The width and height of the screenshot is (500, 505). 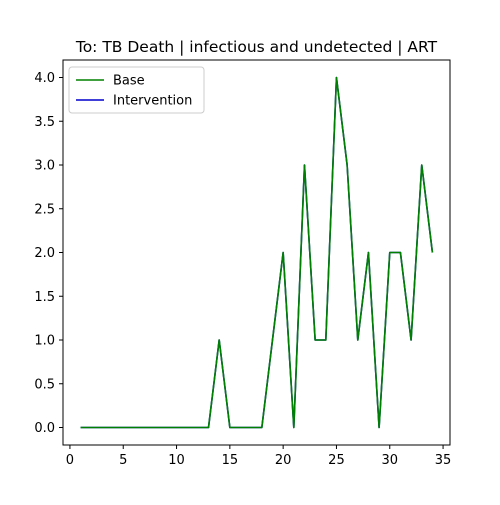 I want to click on legend: Base Intervention, so click(x=136, y=90).